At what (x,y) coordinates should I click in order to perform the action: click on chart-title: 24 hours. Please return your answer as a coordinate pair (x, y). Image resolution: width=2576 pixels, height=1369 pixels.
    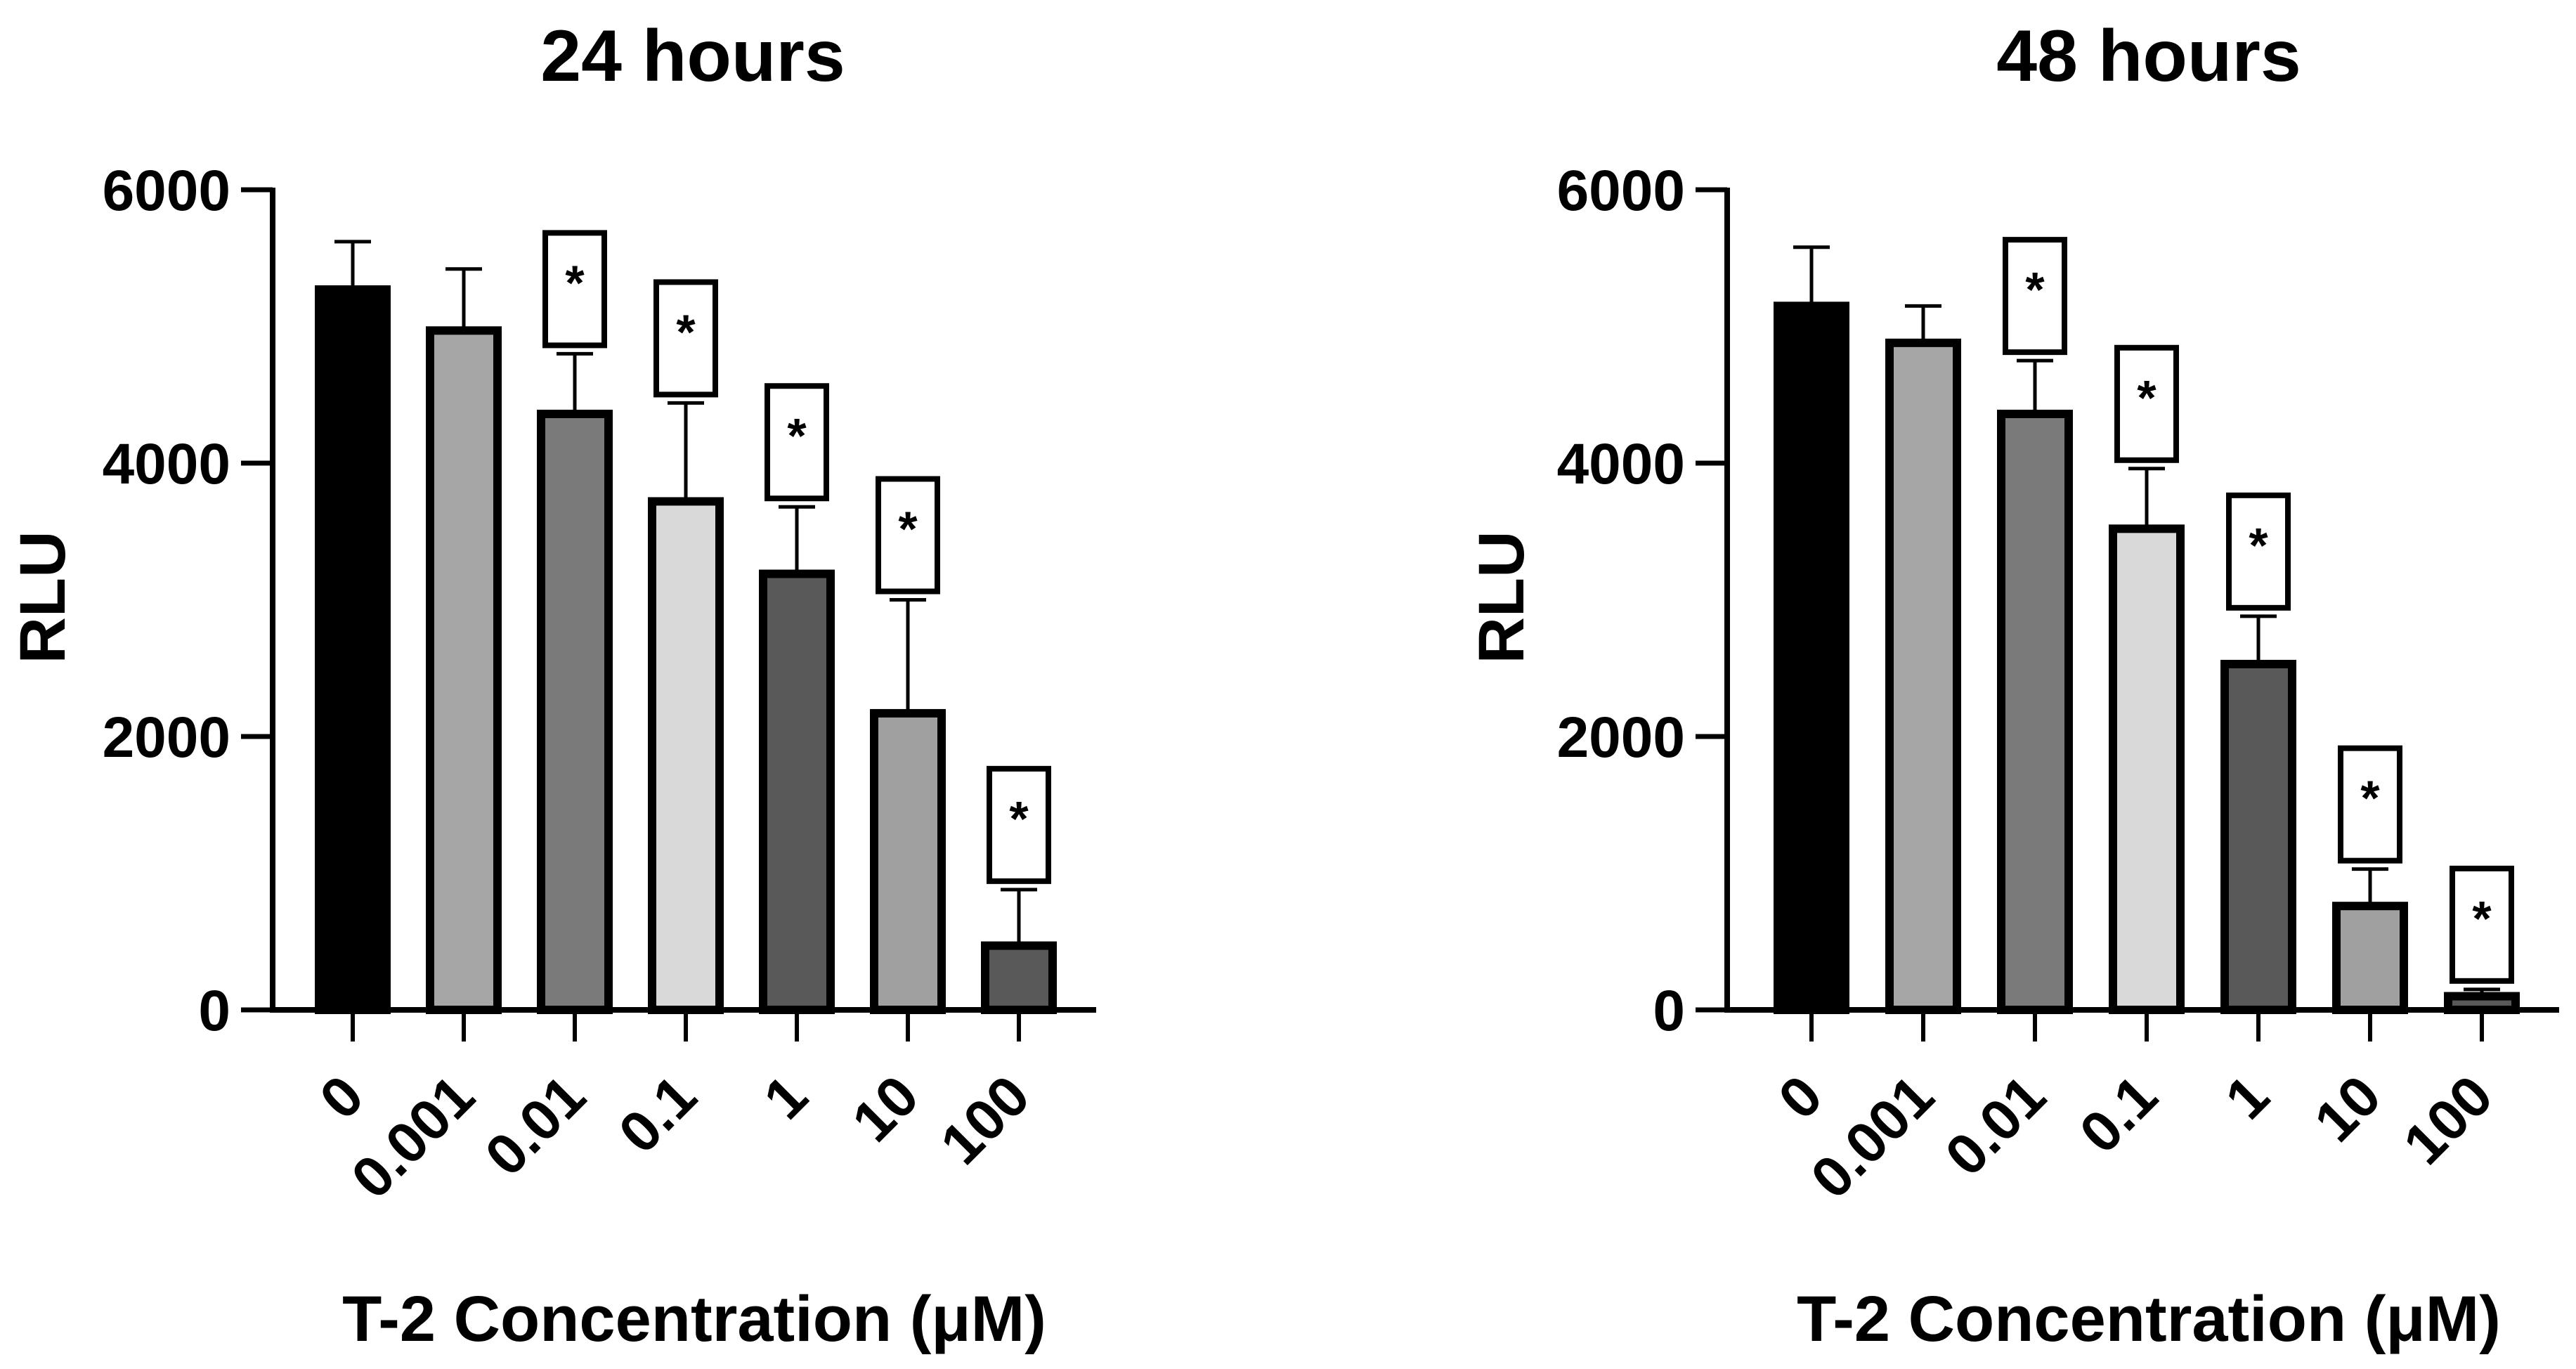
    Looking at the image, I should click on (692, 56).